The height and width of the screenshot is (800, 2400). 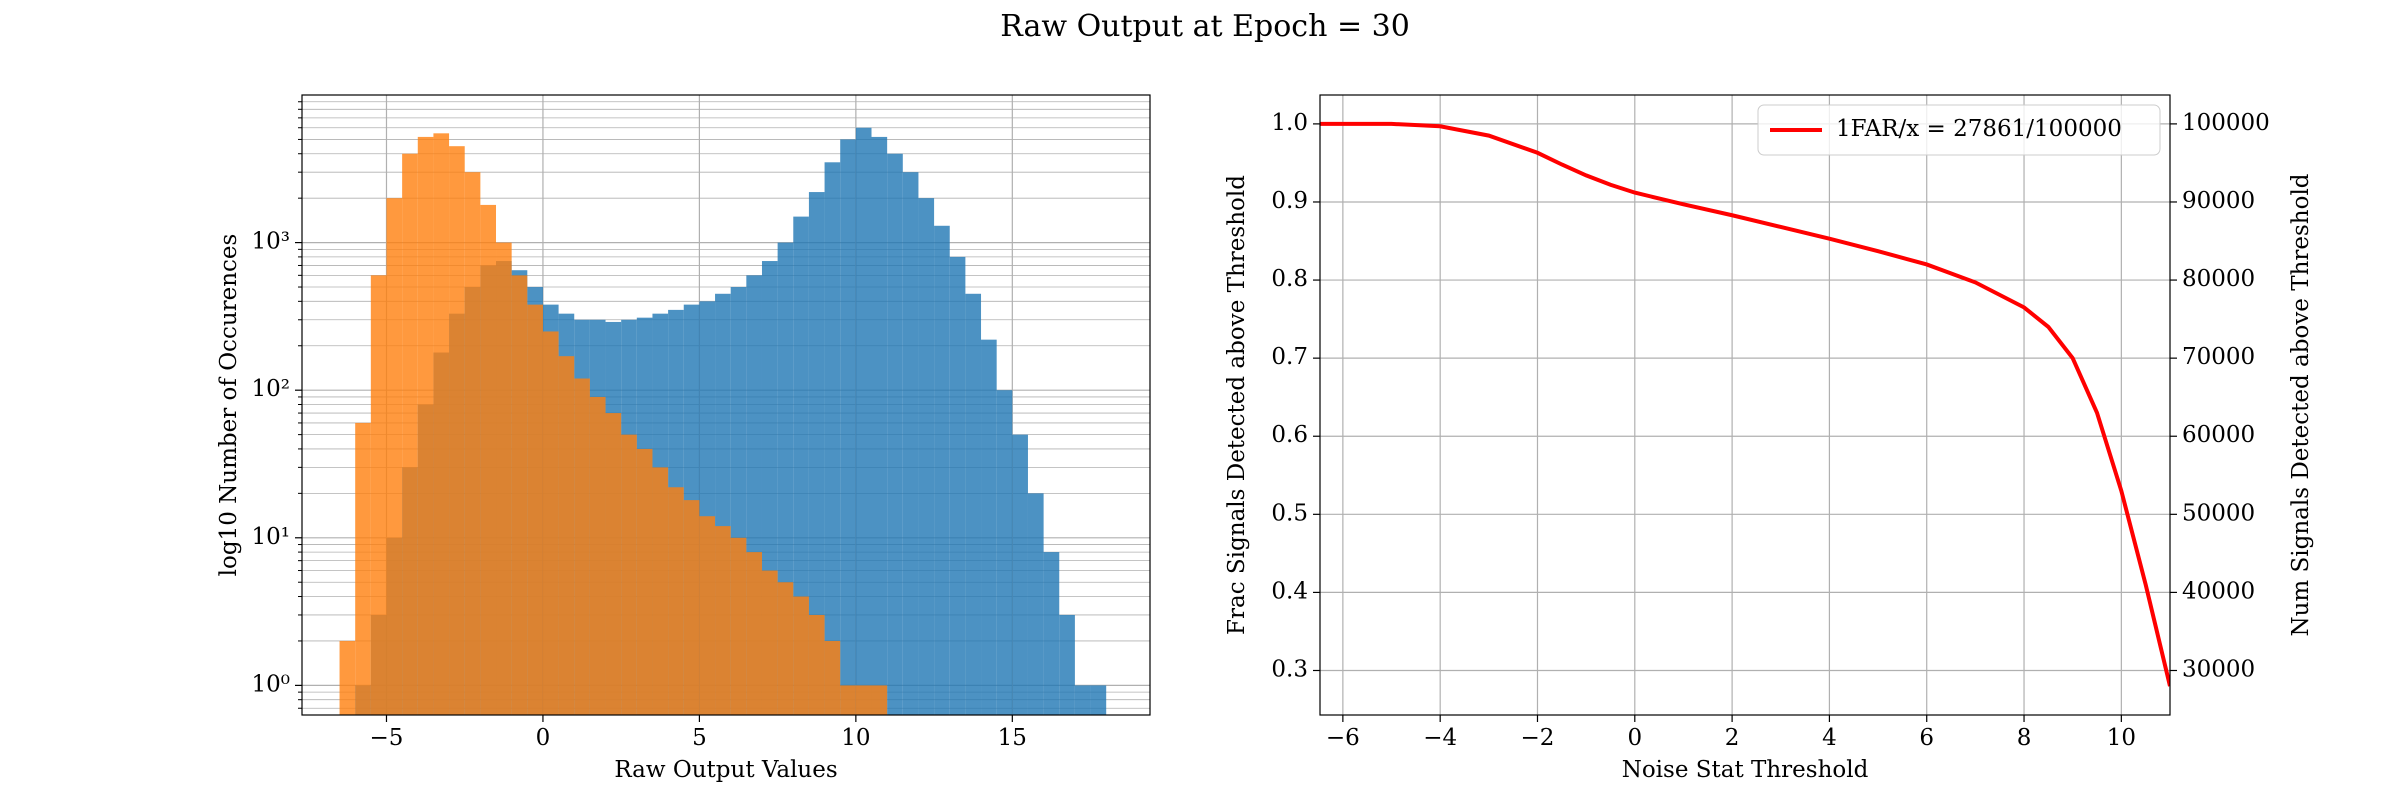 I want to click on x-tick-label: 5, so click(x=699, y=738).